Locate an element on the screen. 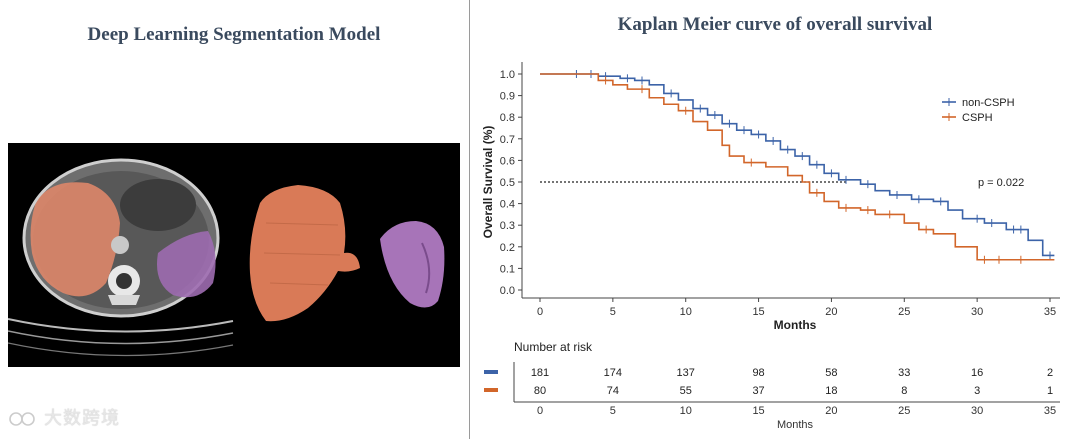 The height and width of the screenshot is (439, 1080). chart-title: Kaplan Meier curve of overall survival is located at coordinates (775, 24).